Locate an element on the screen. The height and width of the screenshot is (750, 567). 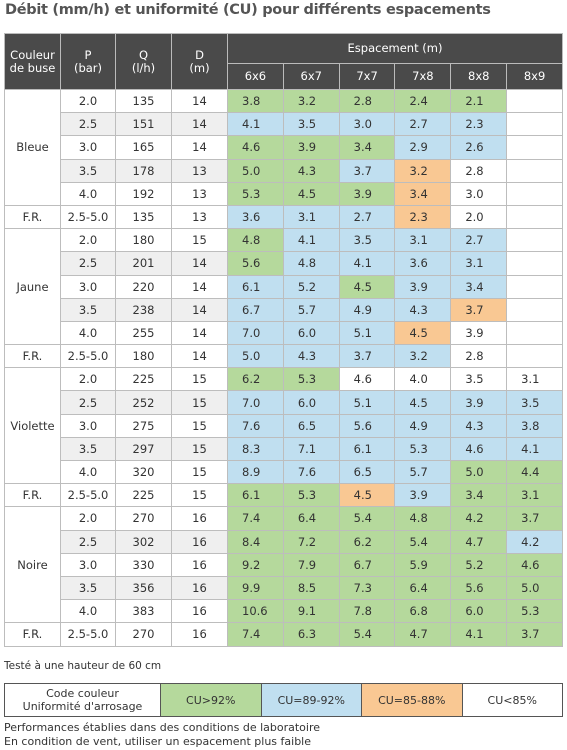
table-row: 3.0 165 14 4.6 3.9 3.4 2.9 2.6 is located at coordinates (284, 147).